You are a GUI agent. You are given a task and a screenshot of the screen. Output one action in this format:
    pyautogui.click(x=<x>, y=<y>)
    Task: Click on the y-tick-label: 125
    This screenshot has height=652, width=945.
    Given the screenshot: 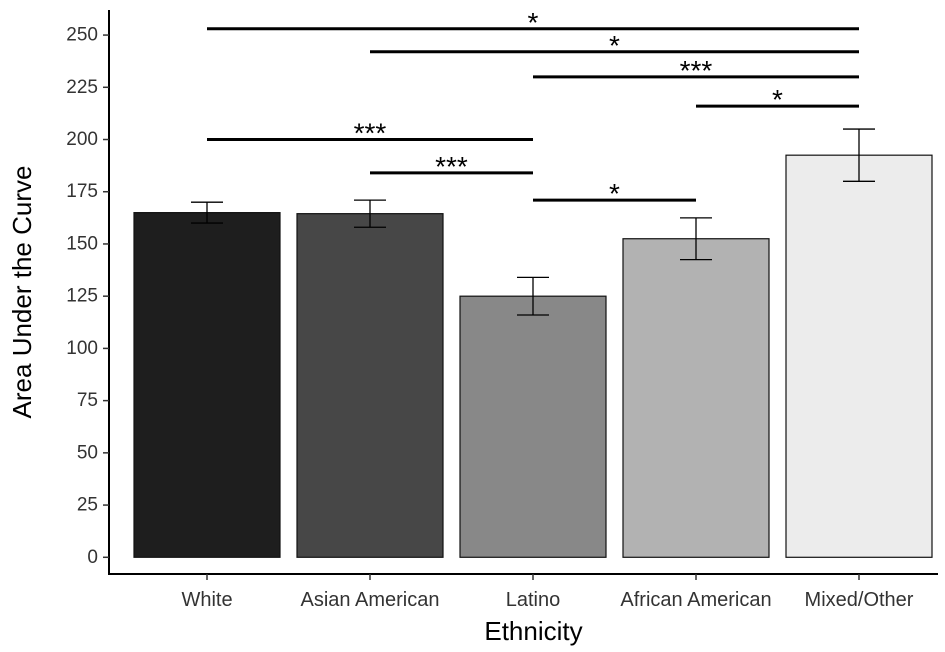 What is the action you would take?
    pyautogui.click(x=82, y=296)
    